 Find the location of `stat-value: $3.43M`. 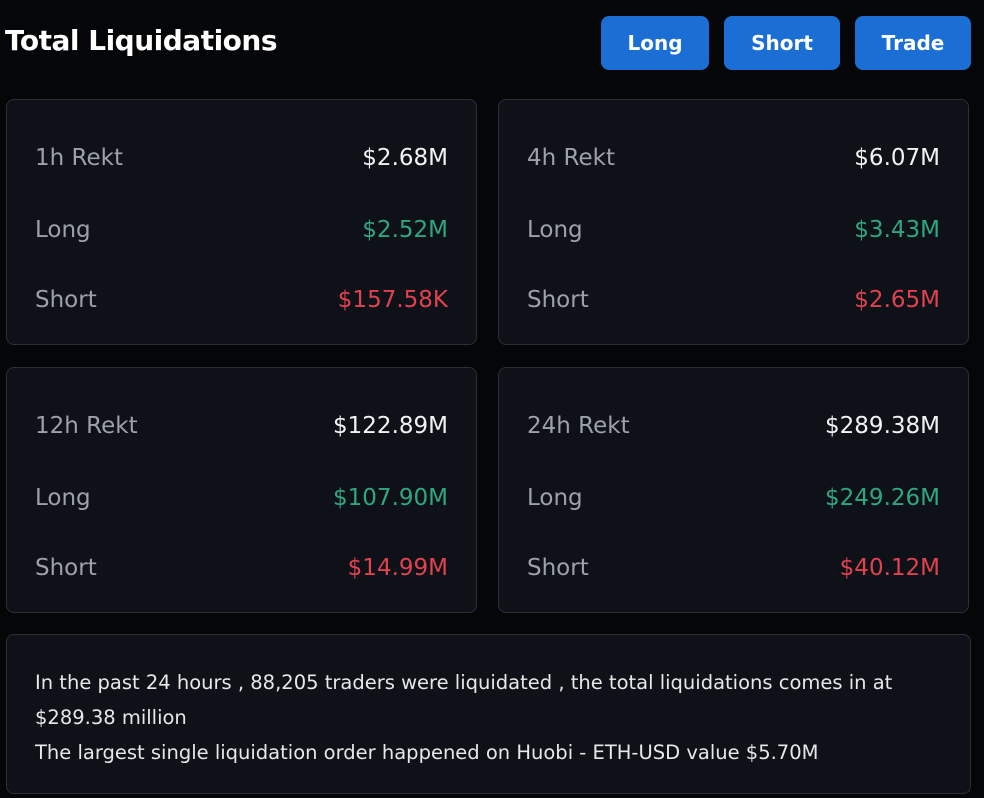

stat-value: $3.43M is located at coordinates (897, 230).